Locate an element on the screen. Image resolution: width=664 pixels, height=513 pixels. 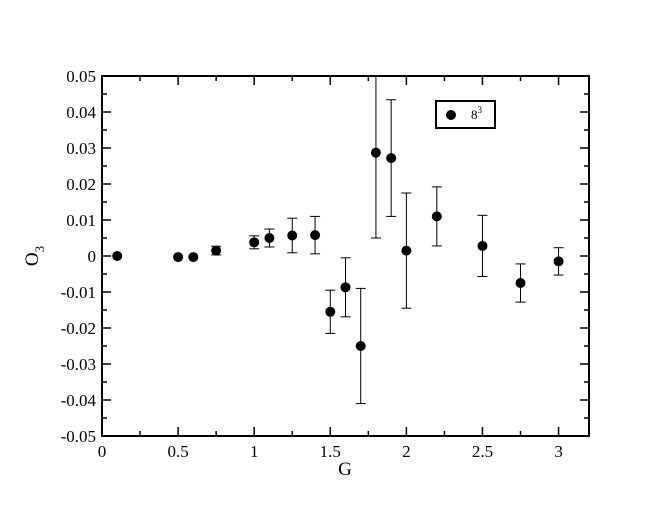
y-tick-label: 0.02 is located at coordinates (81, 184).